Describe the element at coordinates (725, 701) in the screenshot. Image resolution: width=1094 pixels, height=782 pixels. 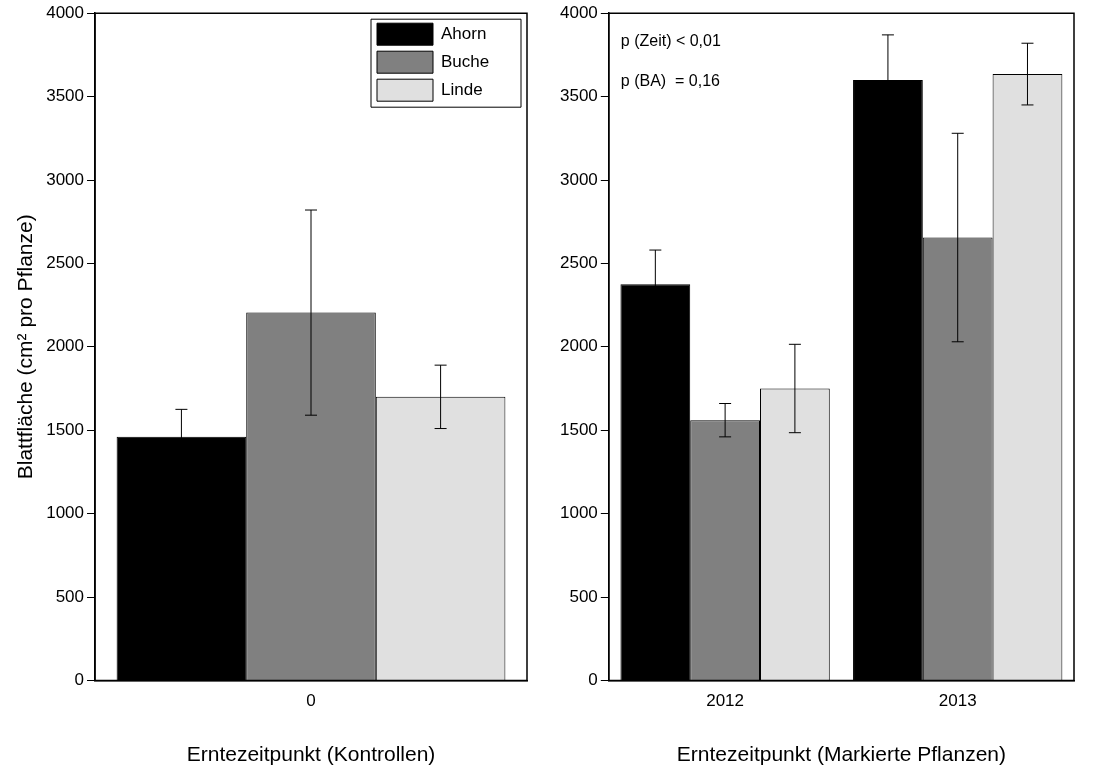
I see `x-tick-label: 2012` at that location.